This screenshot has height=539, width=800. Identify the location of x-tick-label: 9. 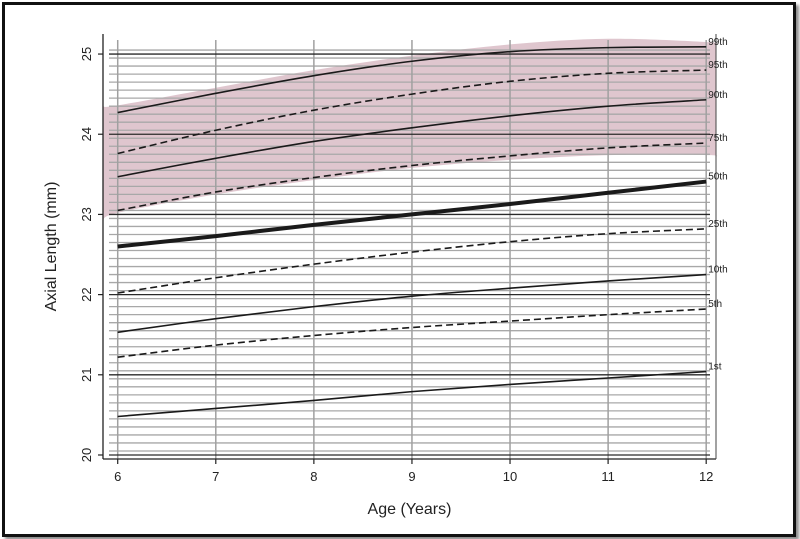
(411, 476).